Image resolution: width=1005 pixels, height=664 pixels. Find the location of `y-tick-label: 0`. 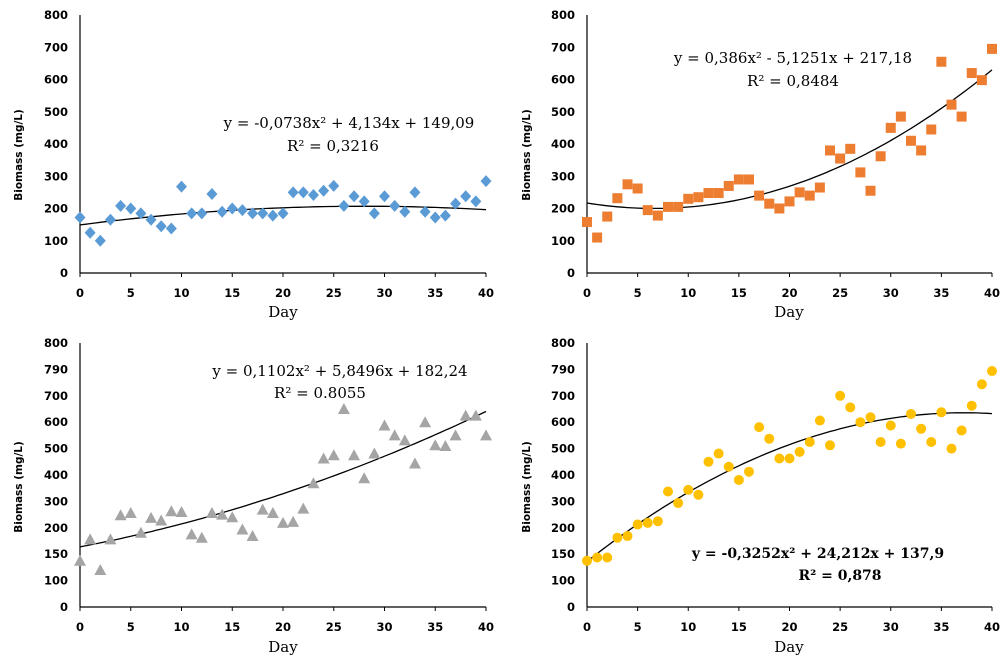

y-tick-label: 0 is located at coordinates (571, 607).